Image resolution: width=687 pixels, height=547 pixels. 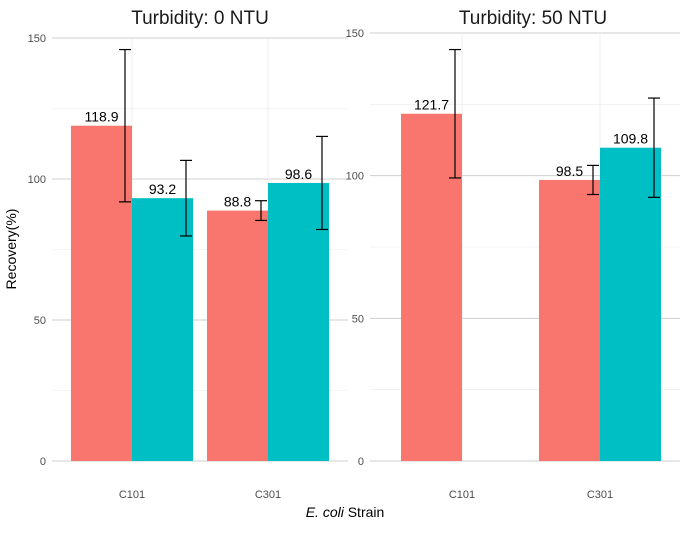 I want to click on data-label: 98.6, so click(x=298, y=174).